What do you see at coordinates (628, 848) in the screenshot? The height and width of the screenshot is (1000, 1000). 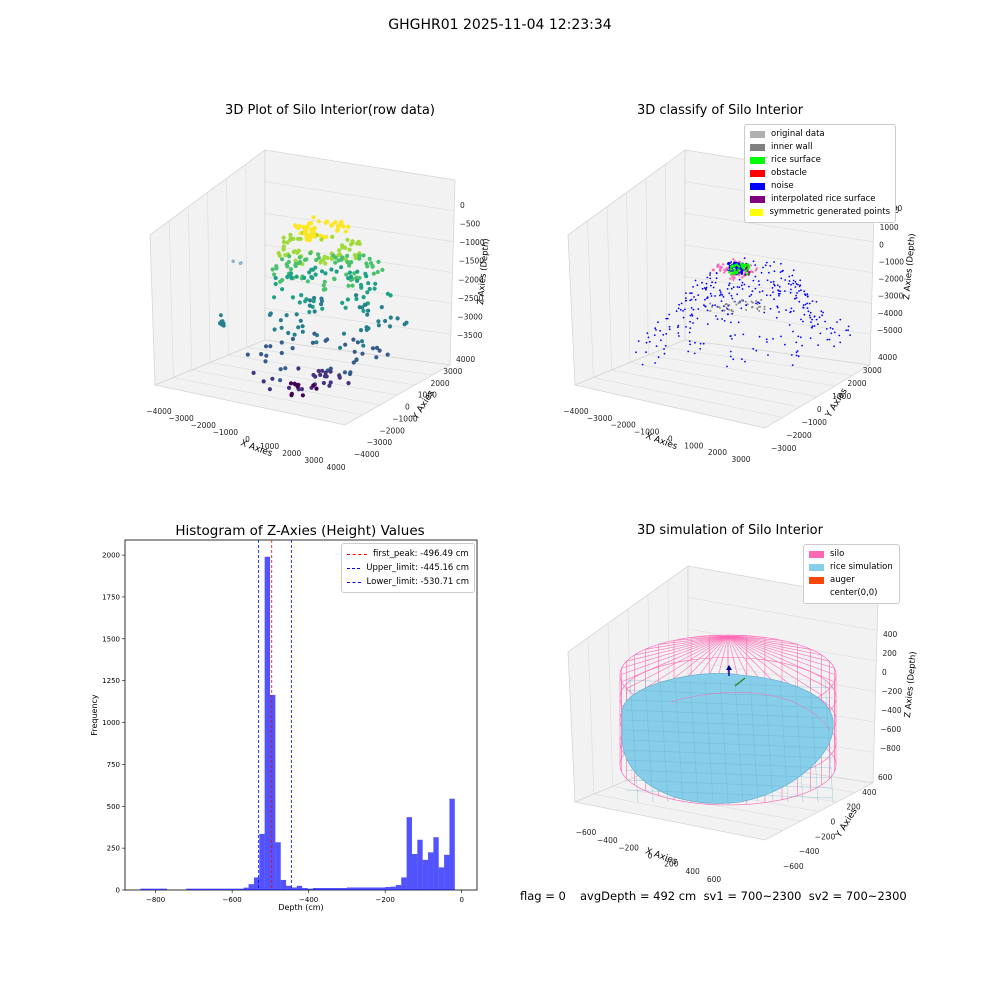 I see `p4-x-tick: −200` at bounding box center [628, 848].